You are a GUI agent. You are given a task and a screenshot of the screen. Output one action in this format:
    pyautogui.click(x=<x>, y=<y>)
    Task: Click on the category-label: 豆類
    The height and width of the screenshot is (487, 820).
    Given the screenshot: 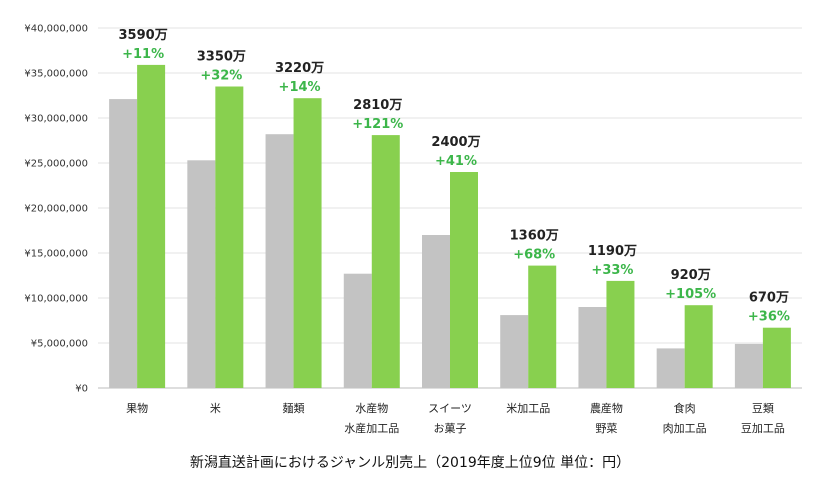 What is the action you would take?
    pyautogui.click(x=763, y=408)
    